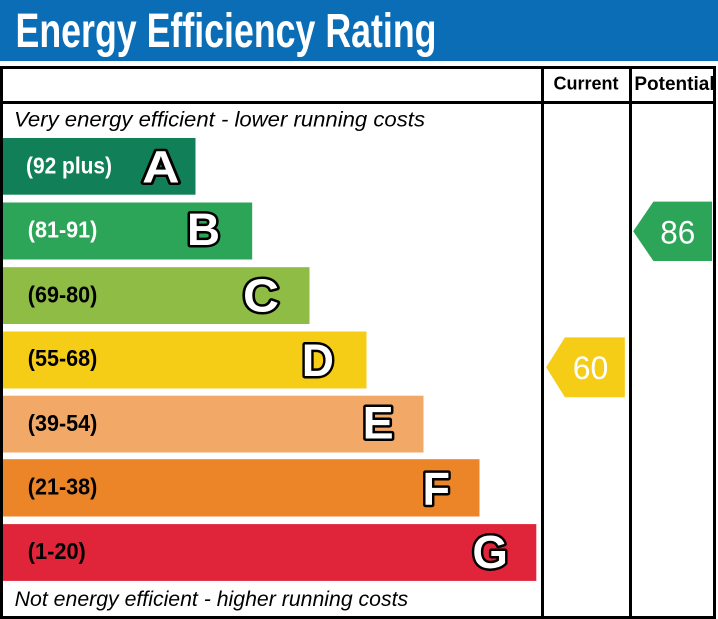 This screenshot has height=619, width=718. What do you see at coordinates (63, 487) in the screenshot?
I see `svg-text: (21-38)` at bounding box center [63, 487].